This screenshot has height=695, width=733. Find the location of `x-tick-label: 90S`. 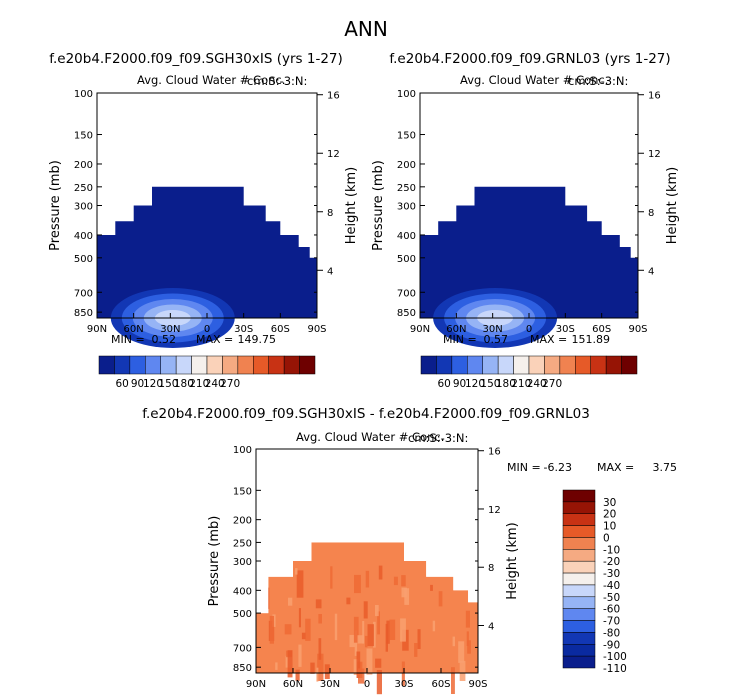

x-tick-label: 90S is located at coordinates (637, 329).